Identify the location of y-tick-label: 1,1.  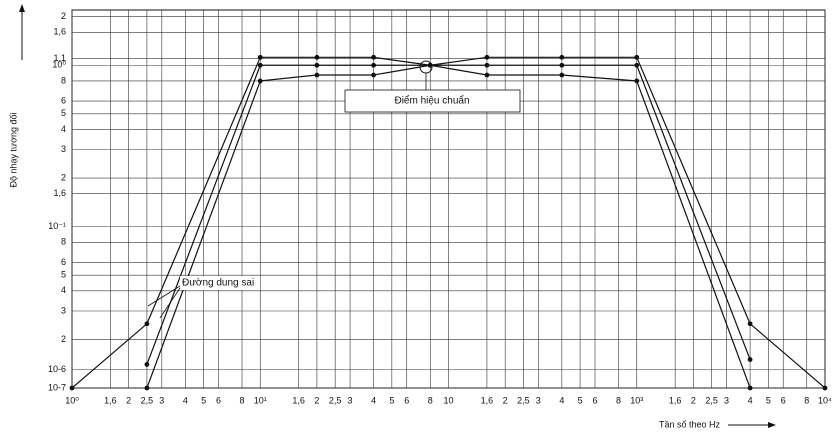
(59, 58).